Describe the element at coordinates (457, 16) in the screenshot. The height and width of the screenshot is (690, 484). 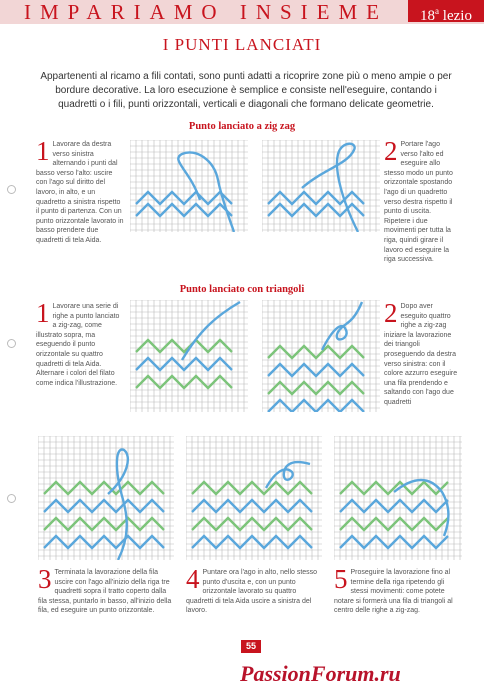
I see `lesson-word: lezio` at that location.